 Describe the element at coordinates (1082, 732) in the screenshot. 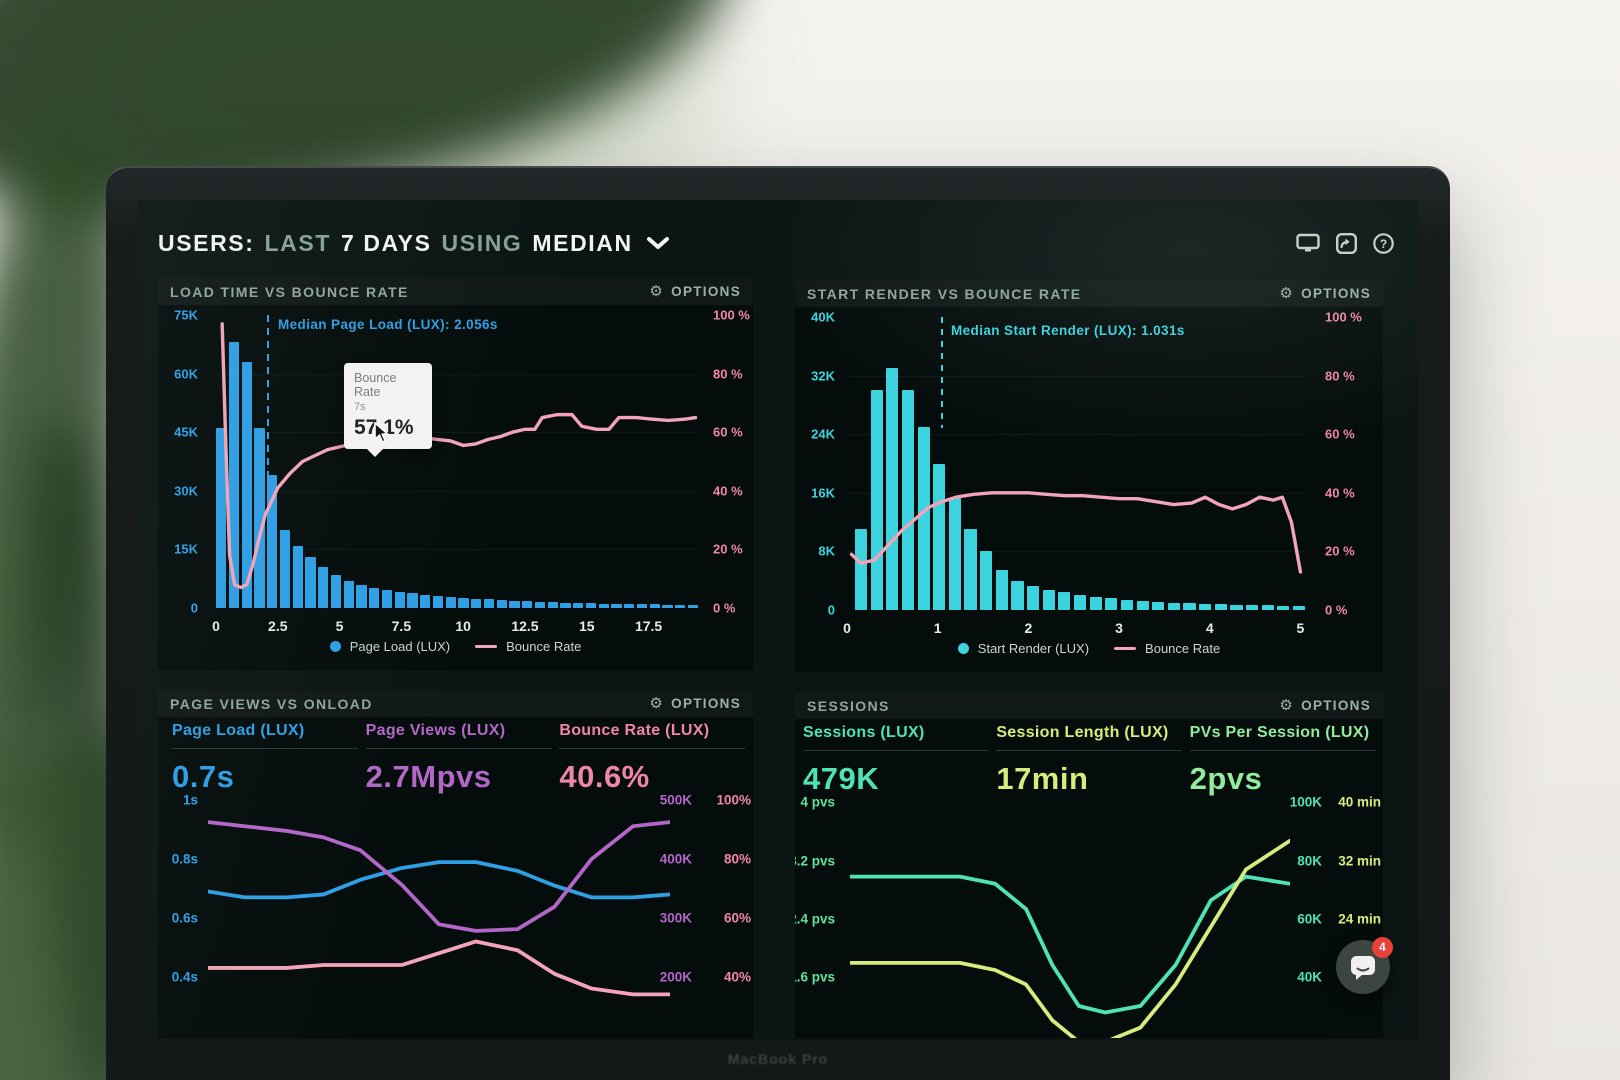

I see `metric-label: Session Length (LUX)` at that location.